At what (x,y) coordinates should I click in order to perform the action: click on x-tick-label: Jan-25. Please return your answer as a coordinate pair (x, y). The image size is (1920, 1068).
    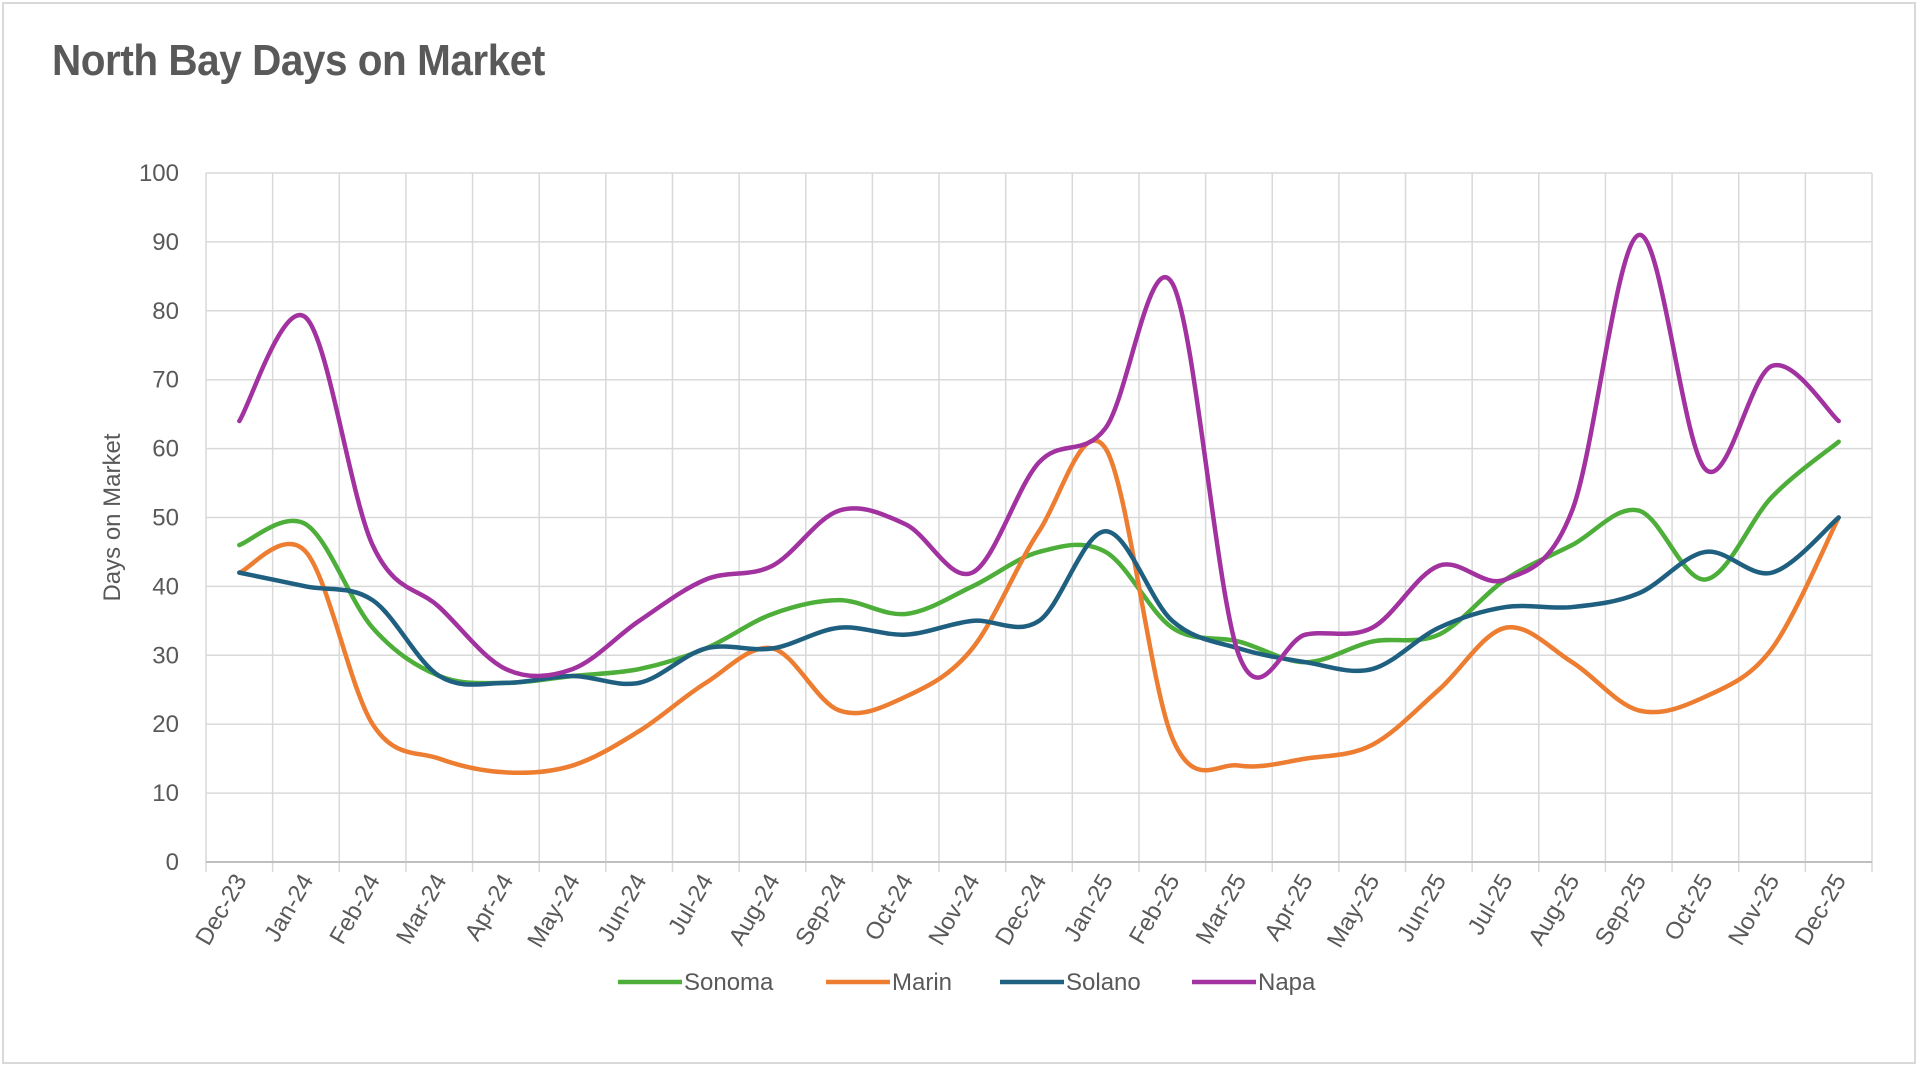
    Looking at the image, I should click on (1089, 908).